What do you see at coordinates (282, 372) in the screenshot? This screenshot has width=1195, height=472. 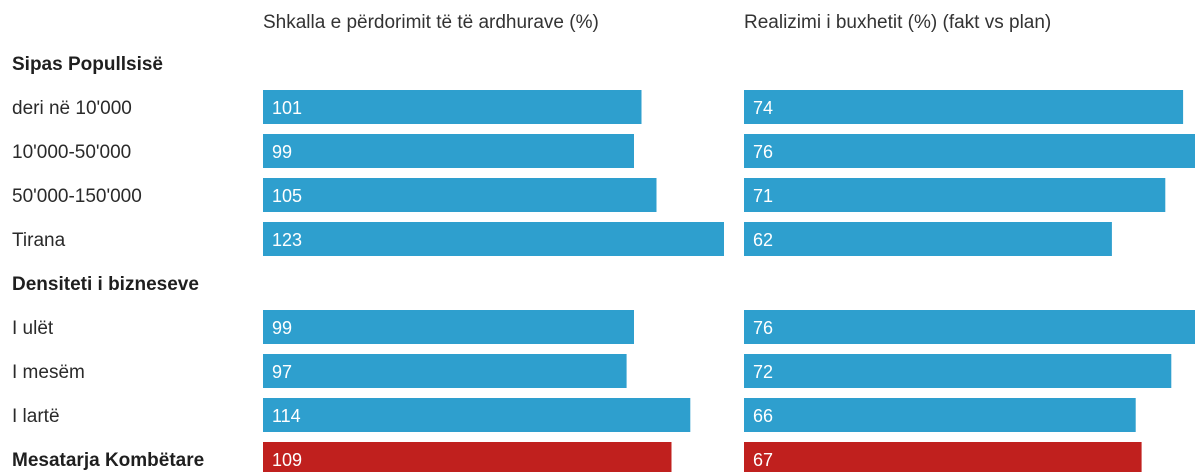 I see `bar-value-label: 97` at bounding box center [282, 372].